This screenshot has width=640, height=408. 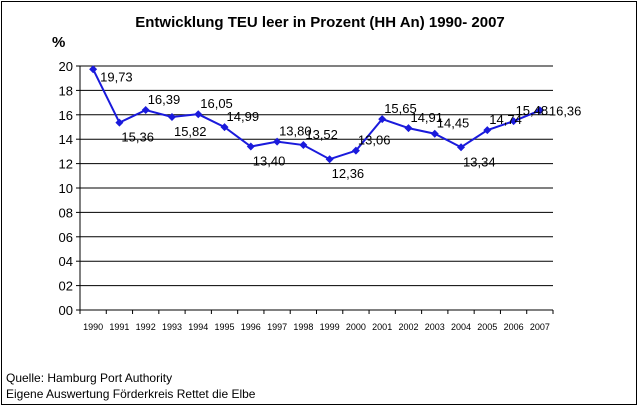 I want to click on x-tick-label: 2000, so click(x=356, y=327).